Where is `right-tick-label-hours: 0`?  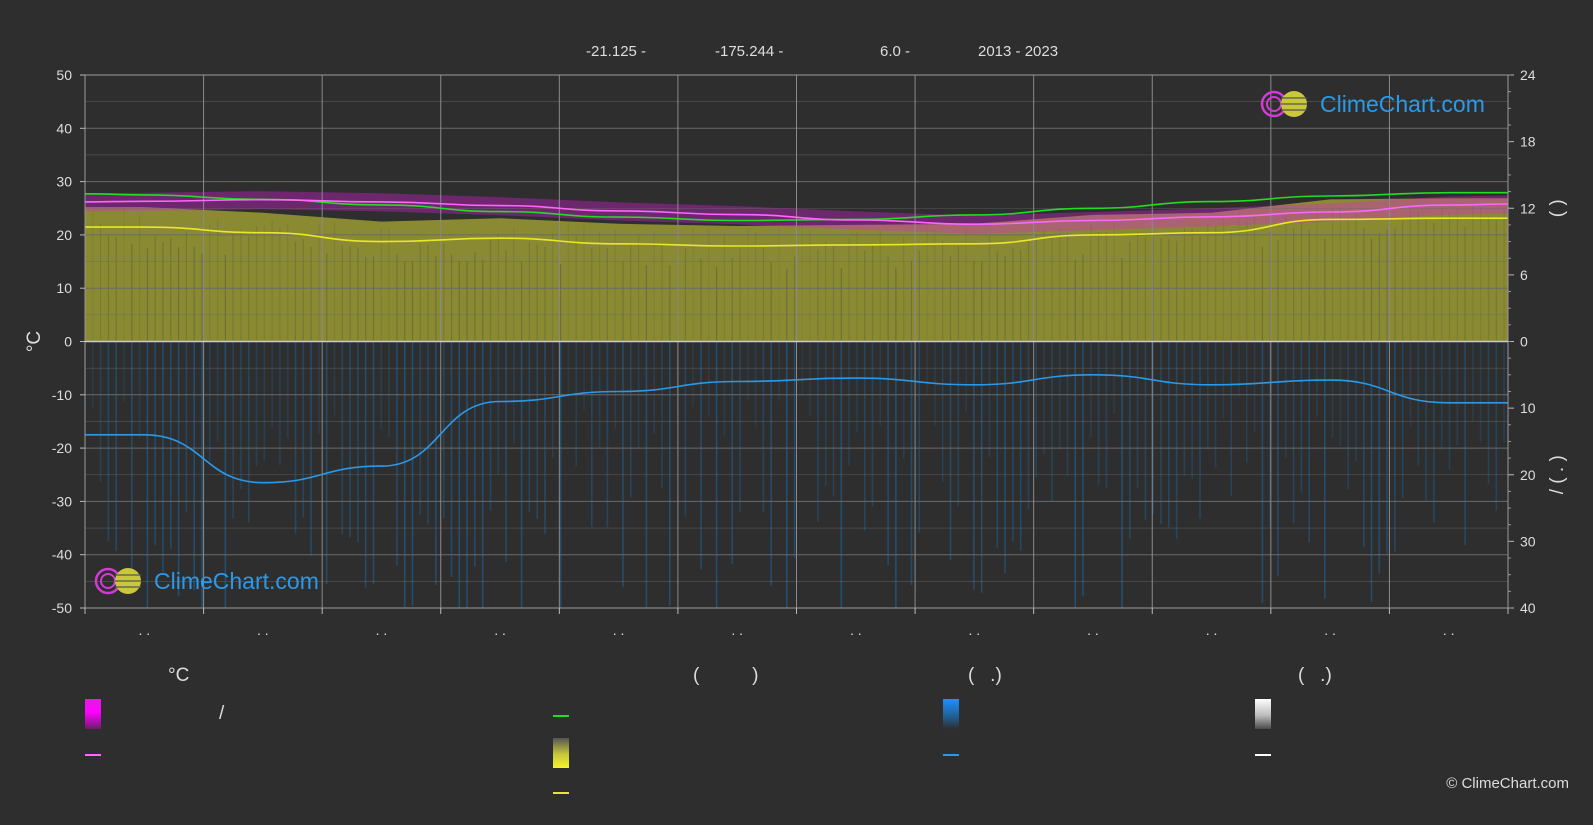 right-tick-label-hours: 0 is located at coordinates (1524, 342).